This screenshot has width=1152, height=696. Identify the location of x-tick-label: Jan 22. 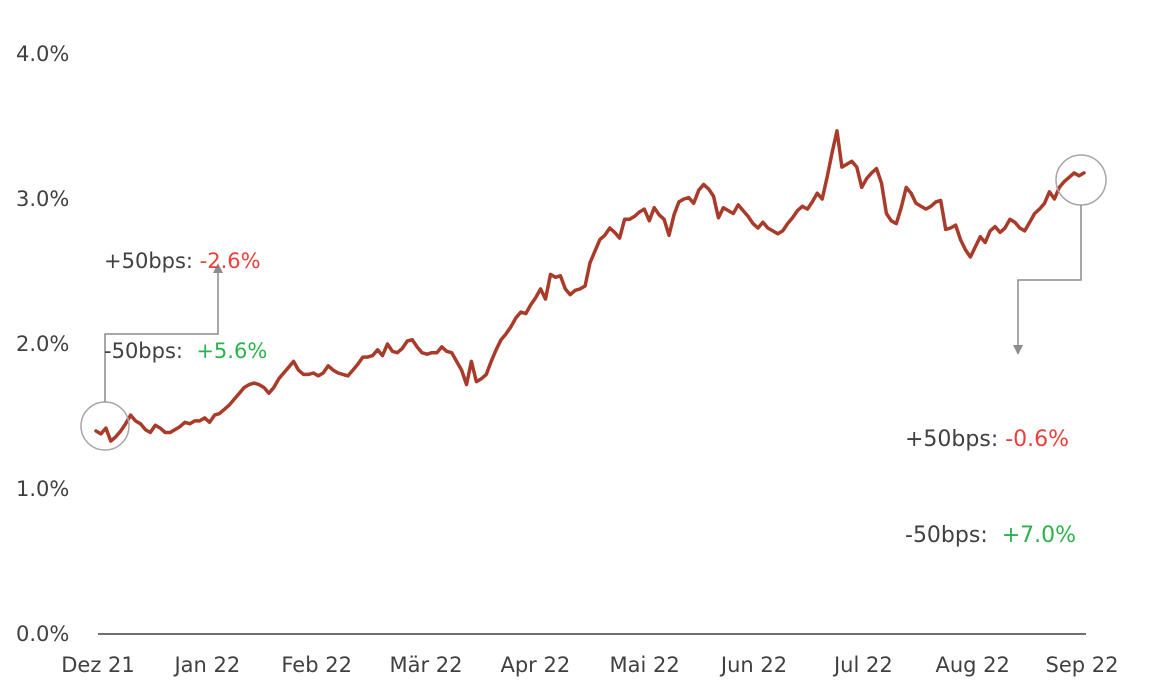
(206, 665).